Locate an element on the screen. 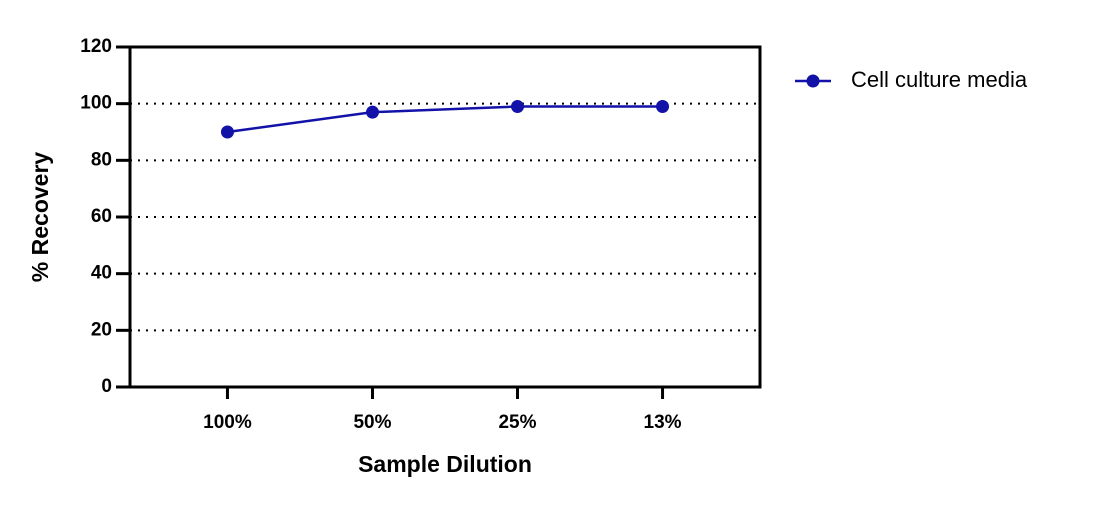  y-tick-label: 40 is located at coordinates (101, 273).